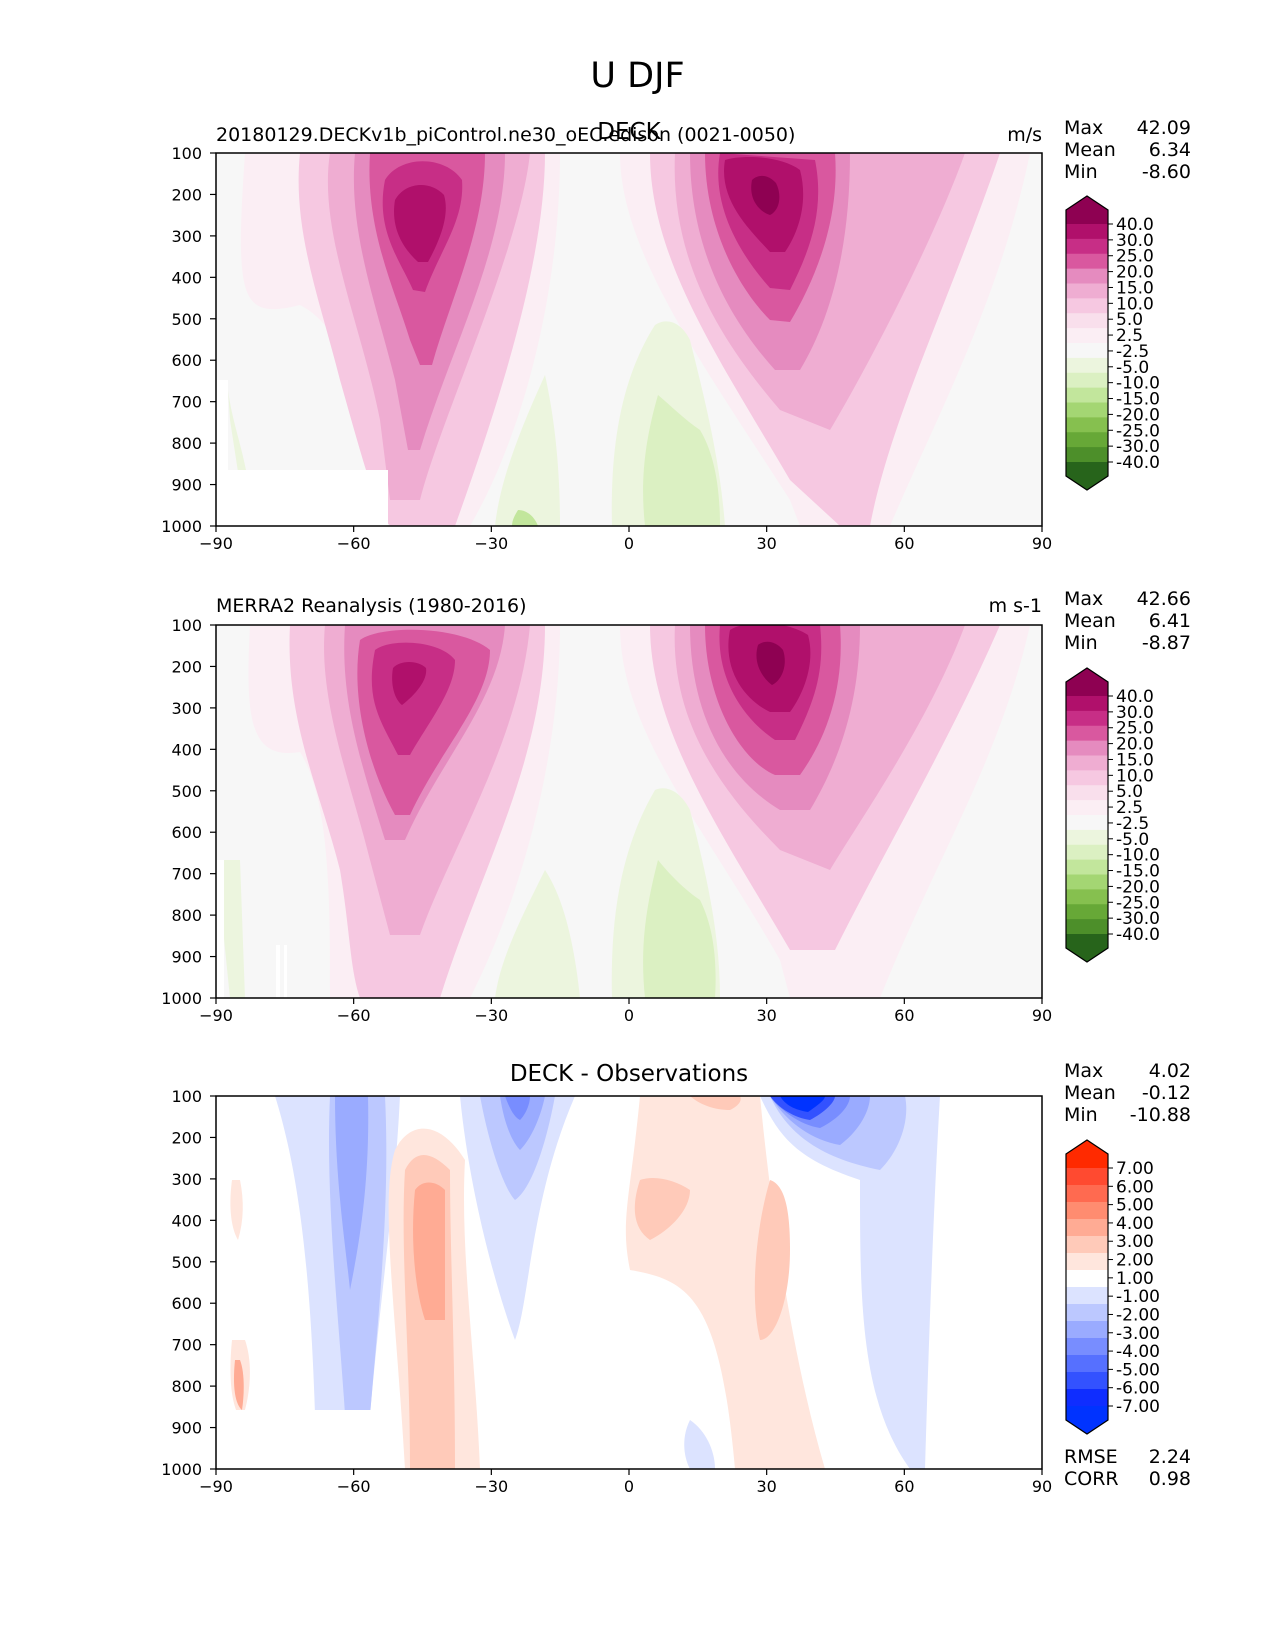 The height and width of the screenshot is (1650, 1275). Describe the element at coordinates (1135, 288) in the screenshot. I see `colorbar-label: 15.0` at that location.